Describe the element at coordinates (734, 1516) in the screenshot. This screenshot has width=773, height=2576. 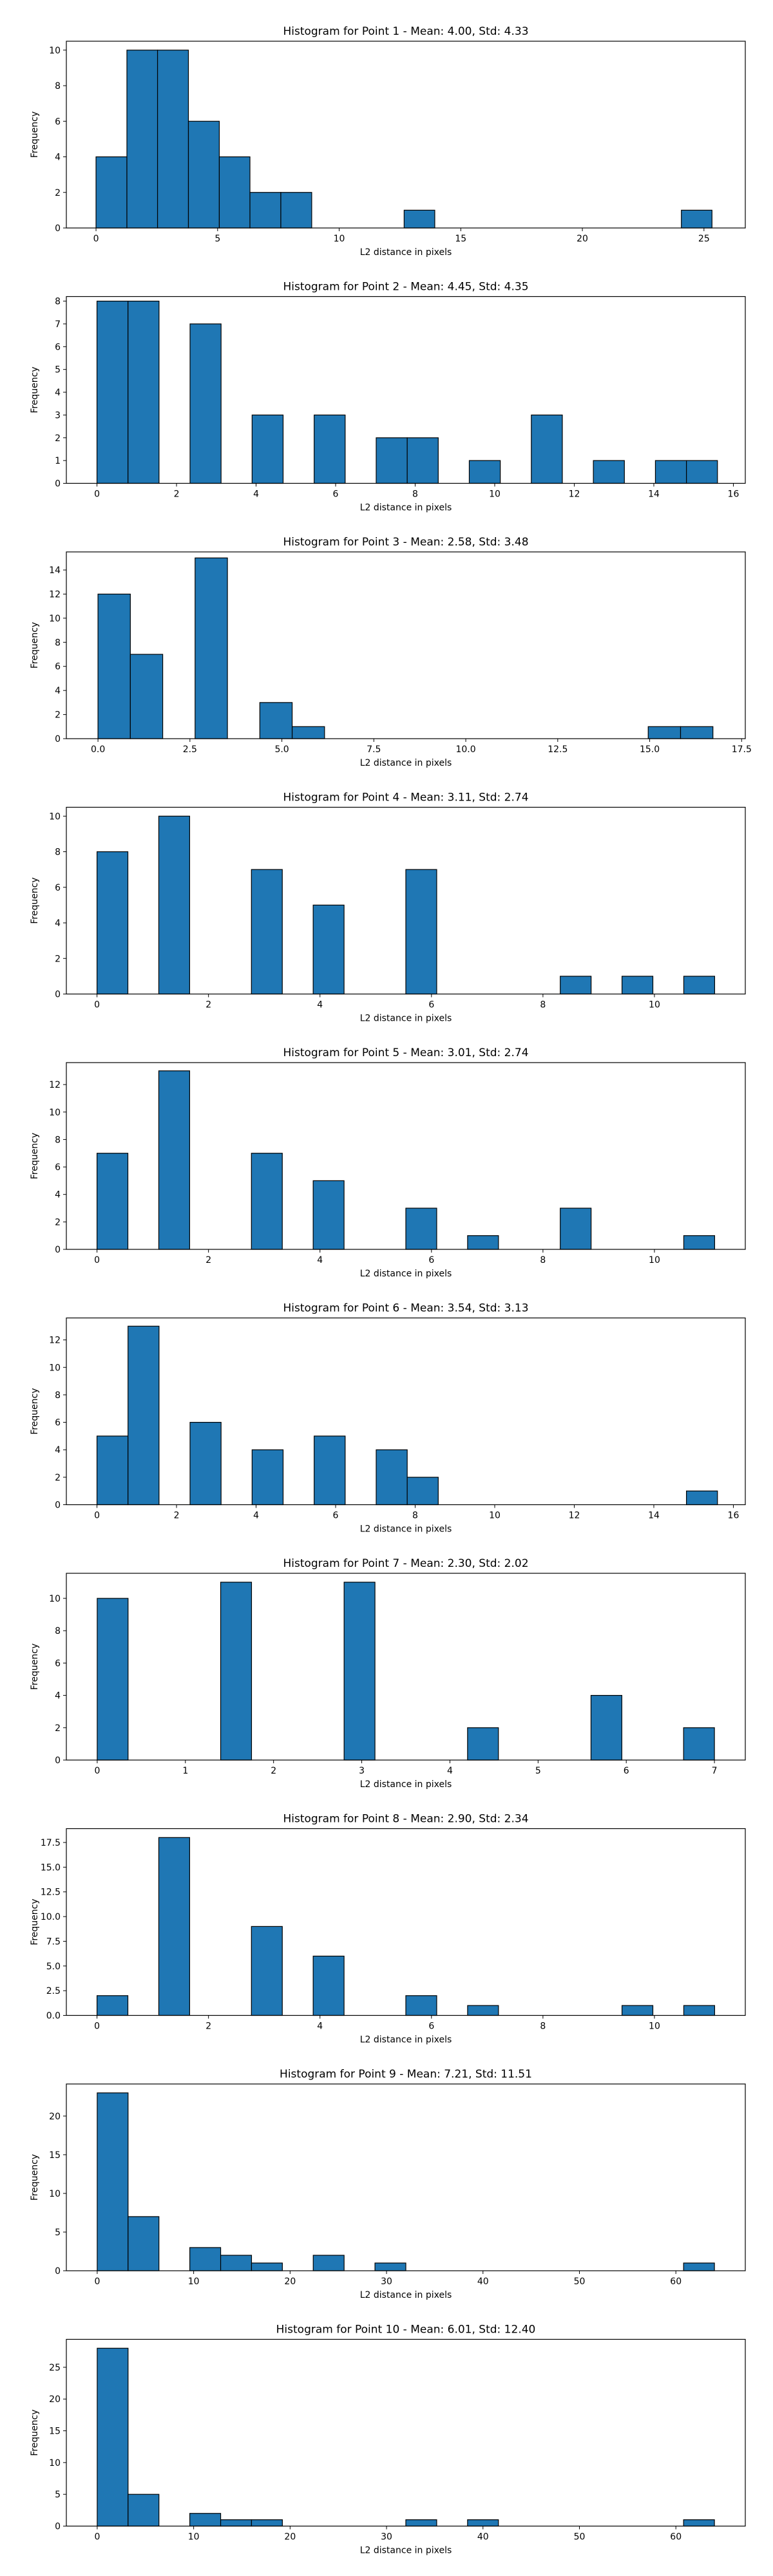
I see `x-tick-label: 16` at that location.